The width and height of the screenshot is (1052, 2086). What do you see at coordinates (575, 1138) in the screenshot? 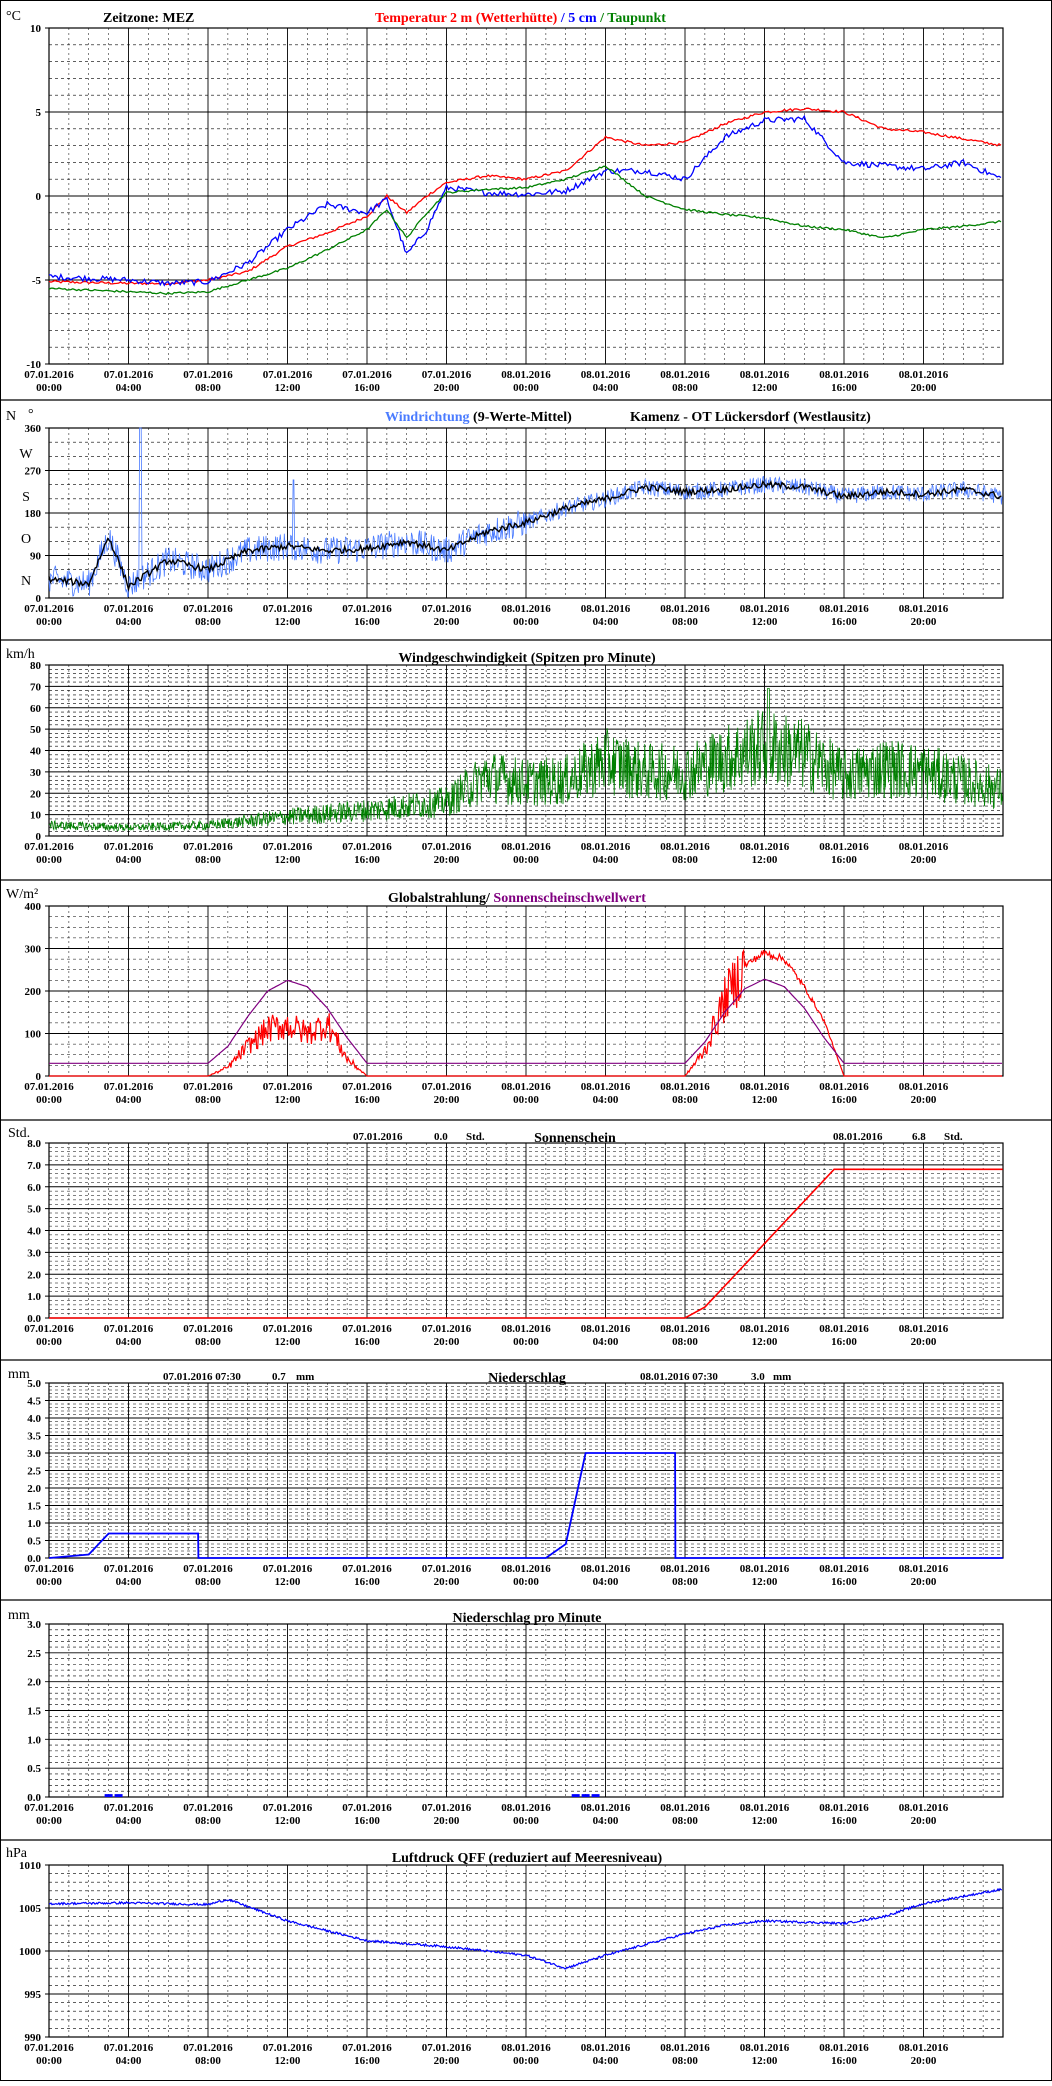
I see `chart-title: Sonnenschein` at bounding box center [575, 1138].